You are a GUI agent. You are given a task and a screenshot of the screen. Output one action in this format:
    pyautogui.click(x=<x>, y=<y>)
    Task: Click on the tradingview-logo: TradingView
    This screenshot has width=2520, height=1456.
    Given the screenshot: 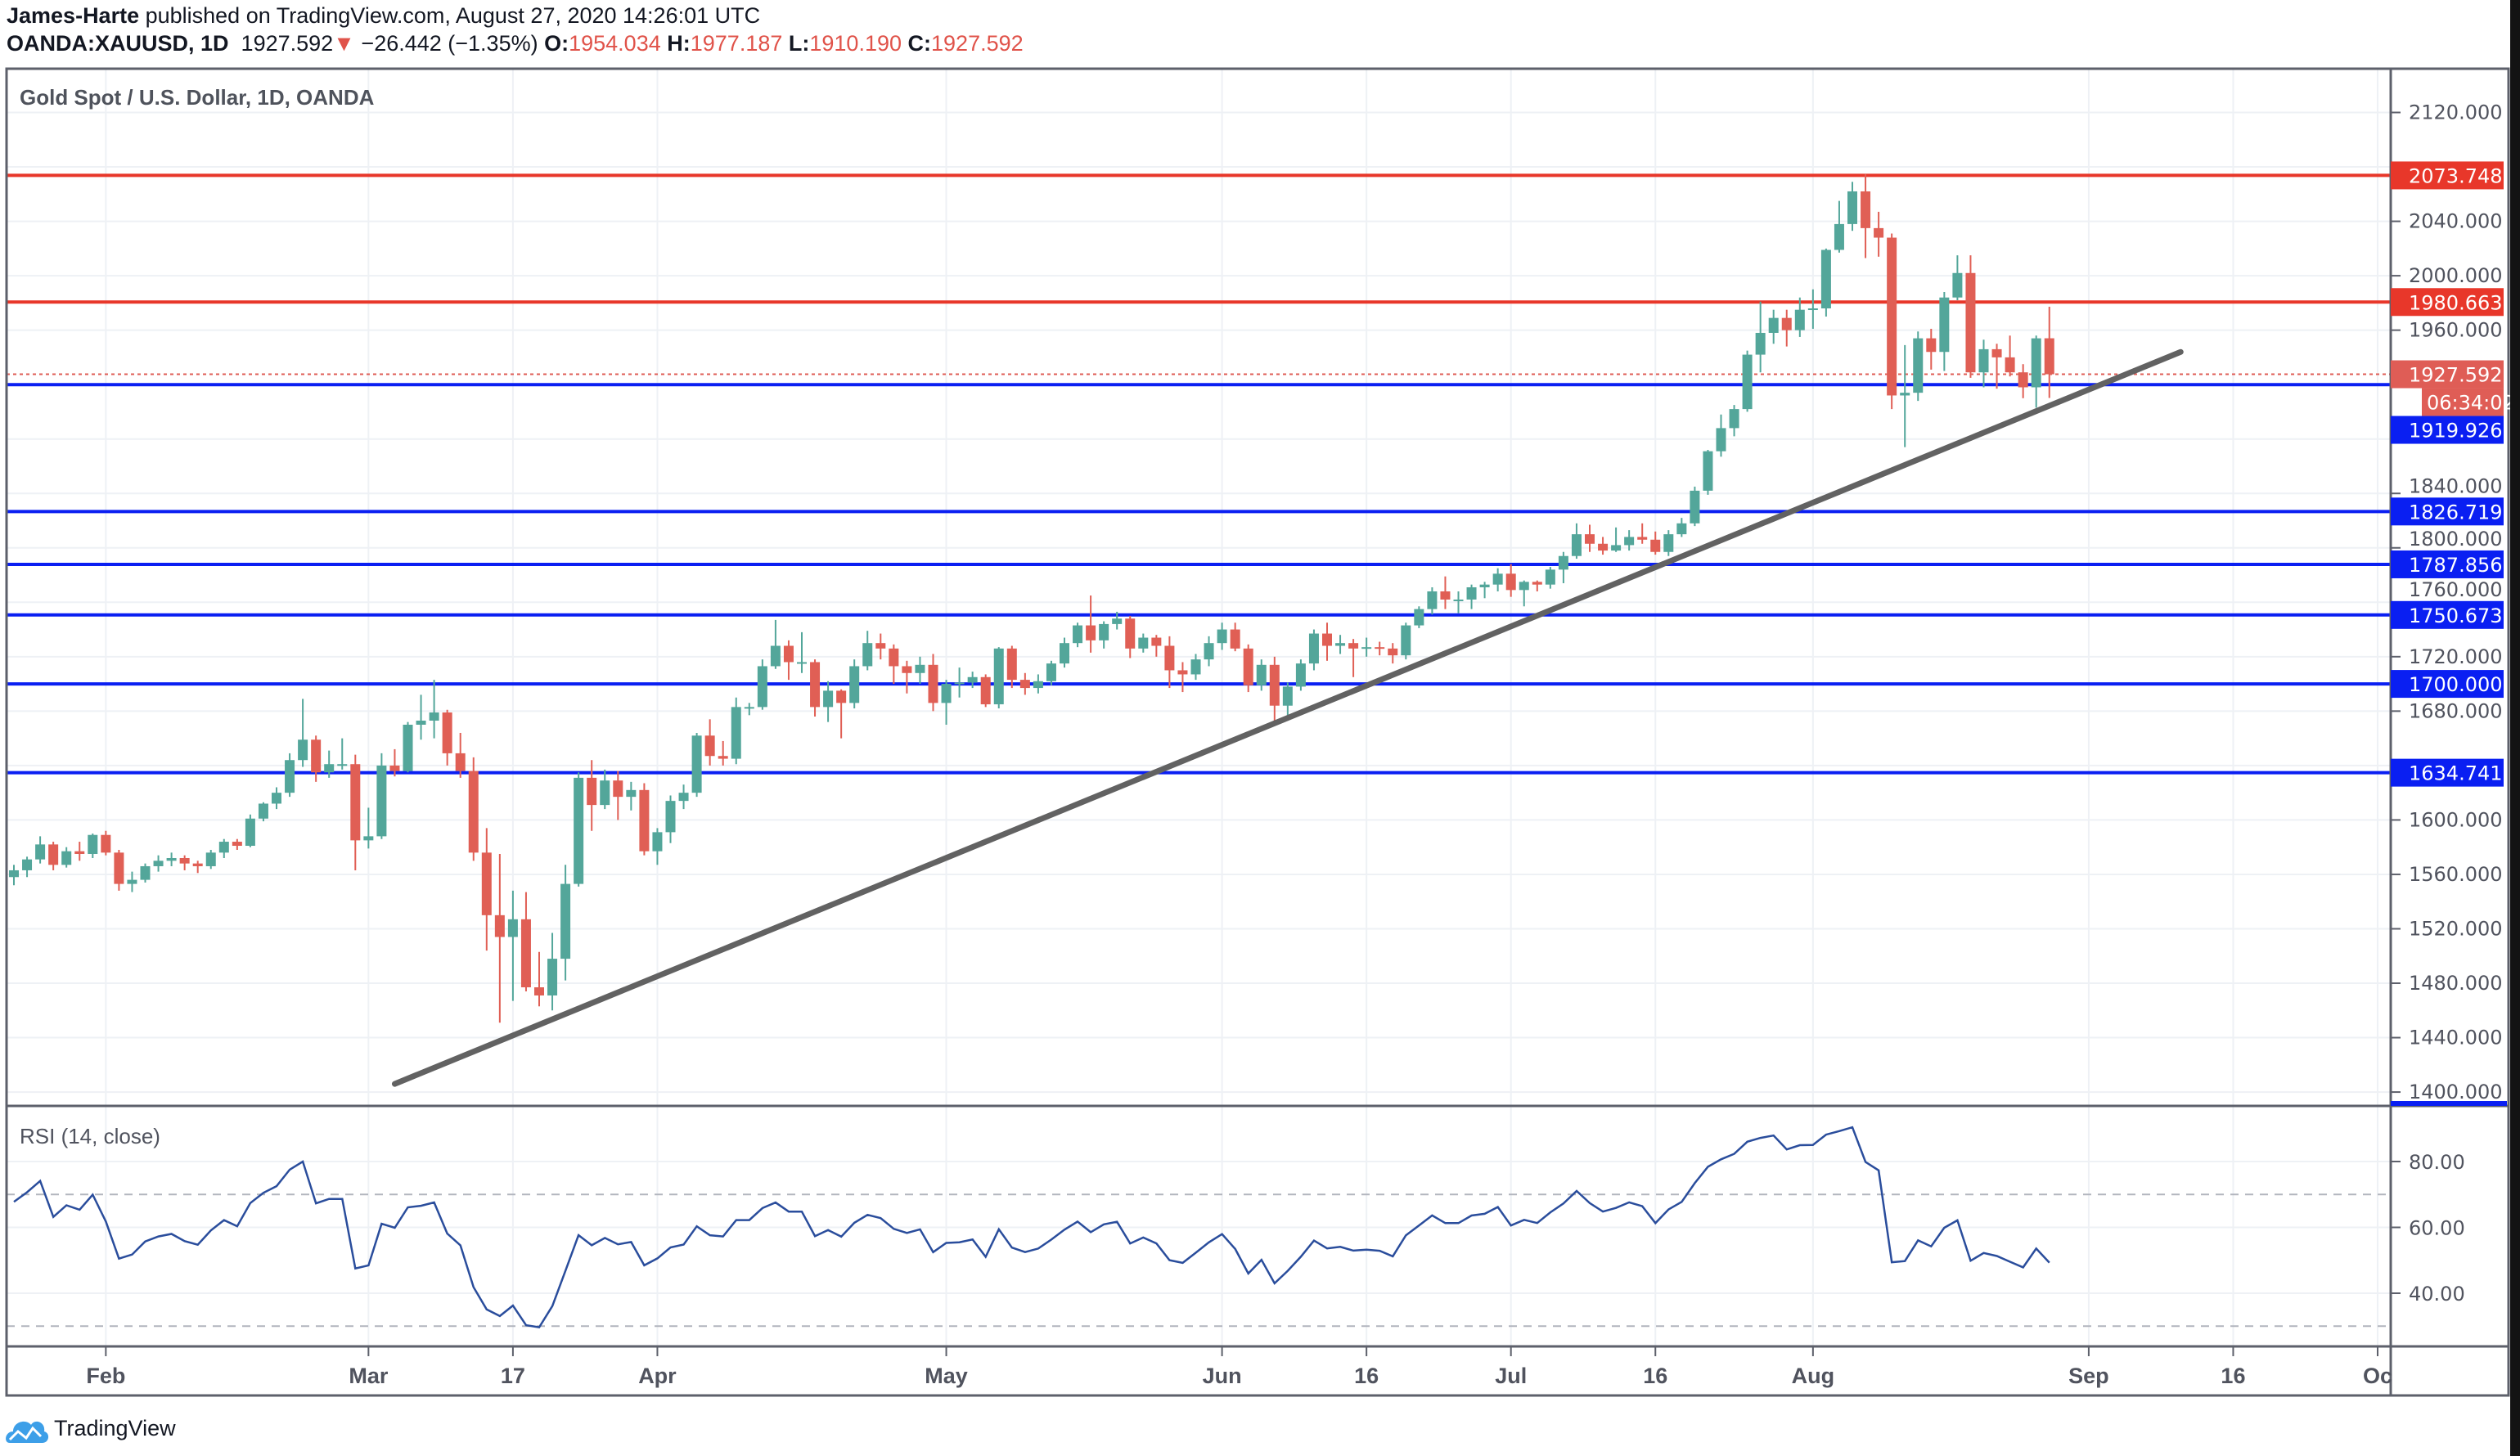 What is the action you would take?
    pyautogui.click(x=91, y=1429)
    